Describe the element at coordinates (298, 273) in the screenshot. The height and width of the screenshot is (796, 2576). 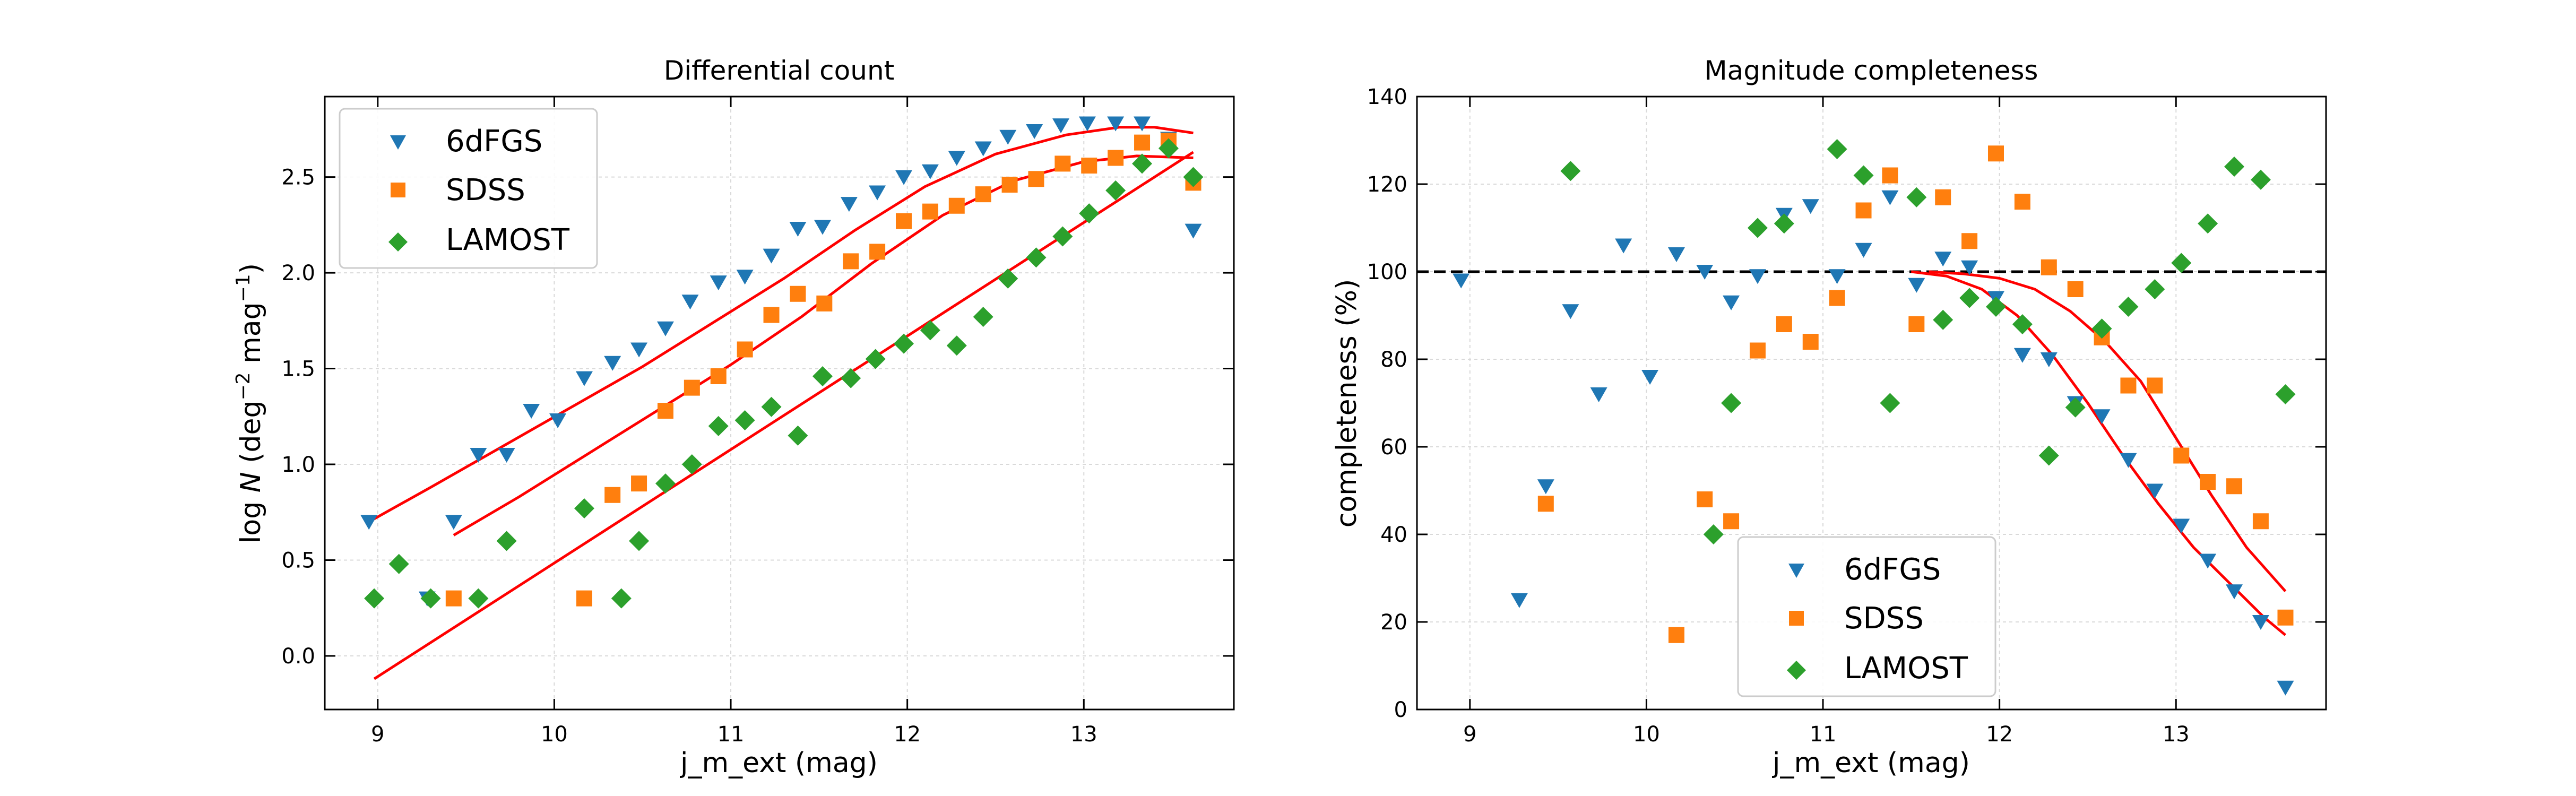
I see `y-tick-label: 2.0` at that location.